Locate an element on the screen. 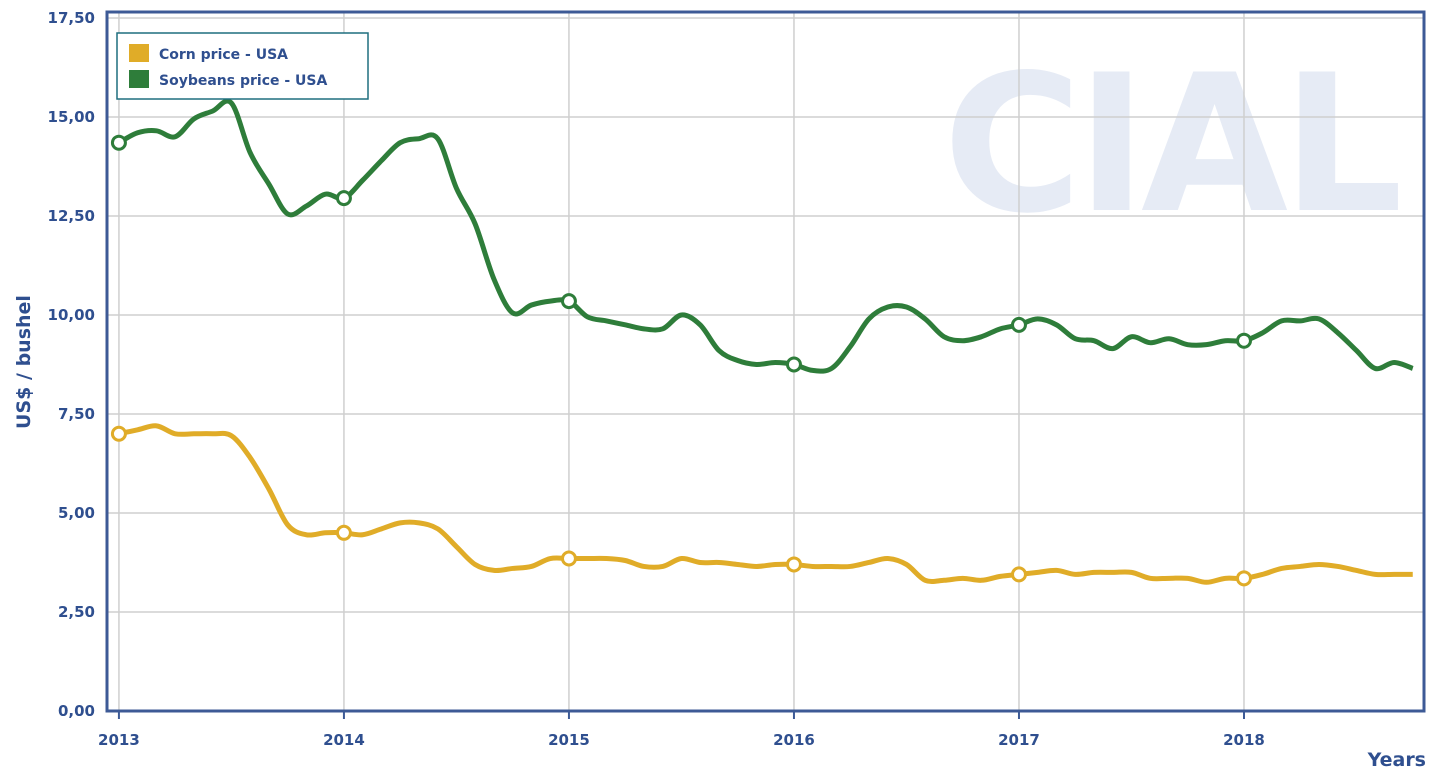 The width and height of the screenshot is (1432, 773). y-tick-label: 5,00 is located at coordinates (76, 513).